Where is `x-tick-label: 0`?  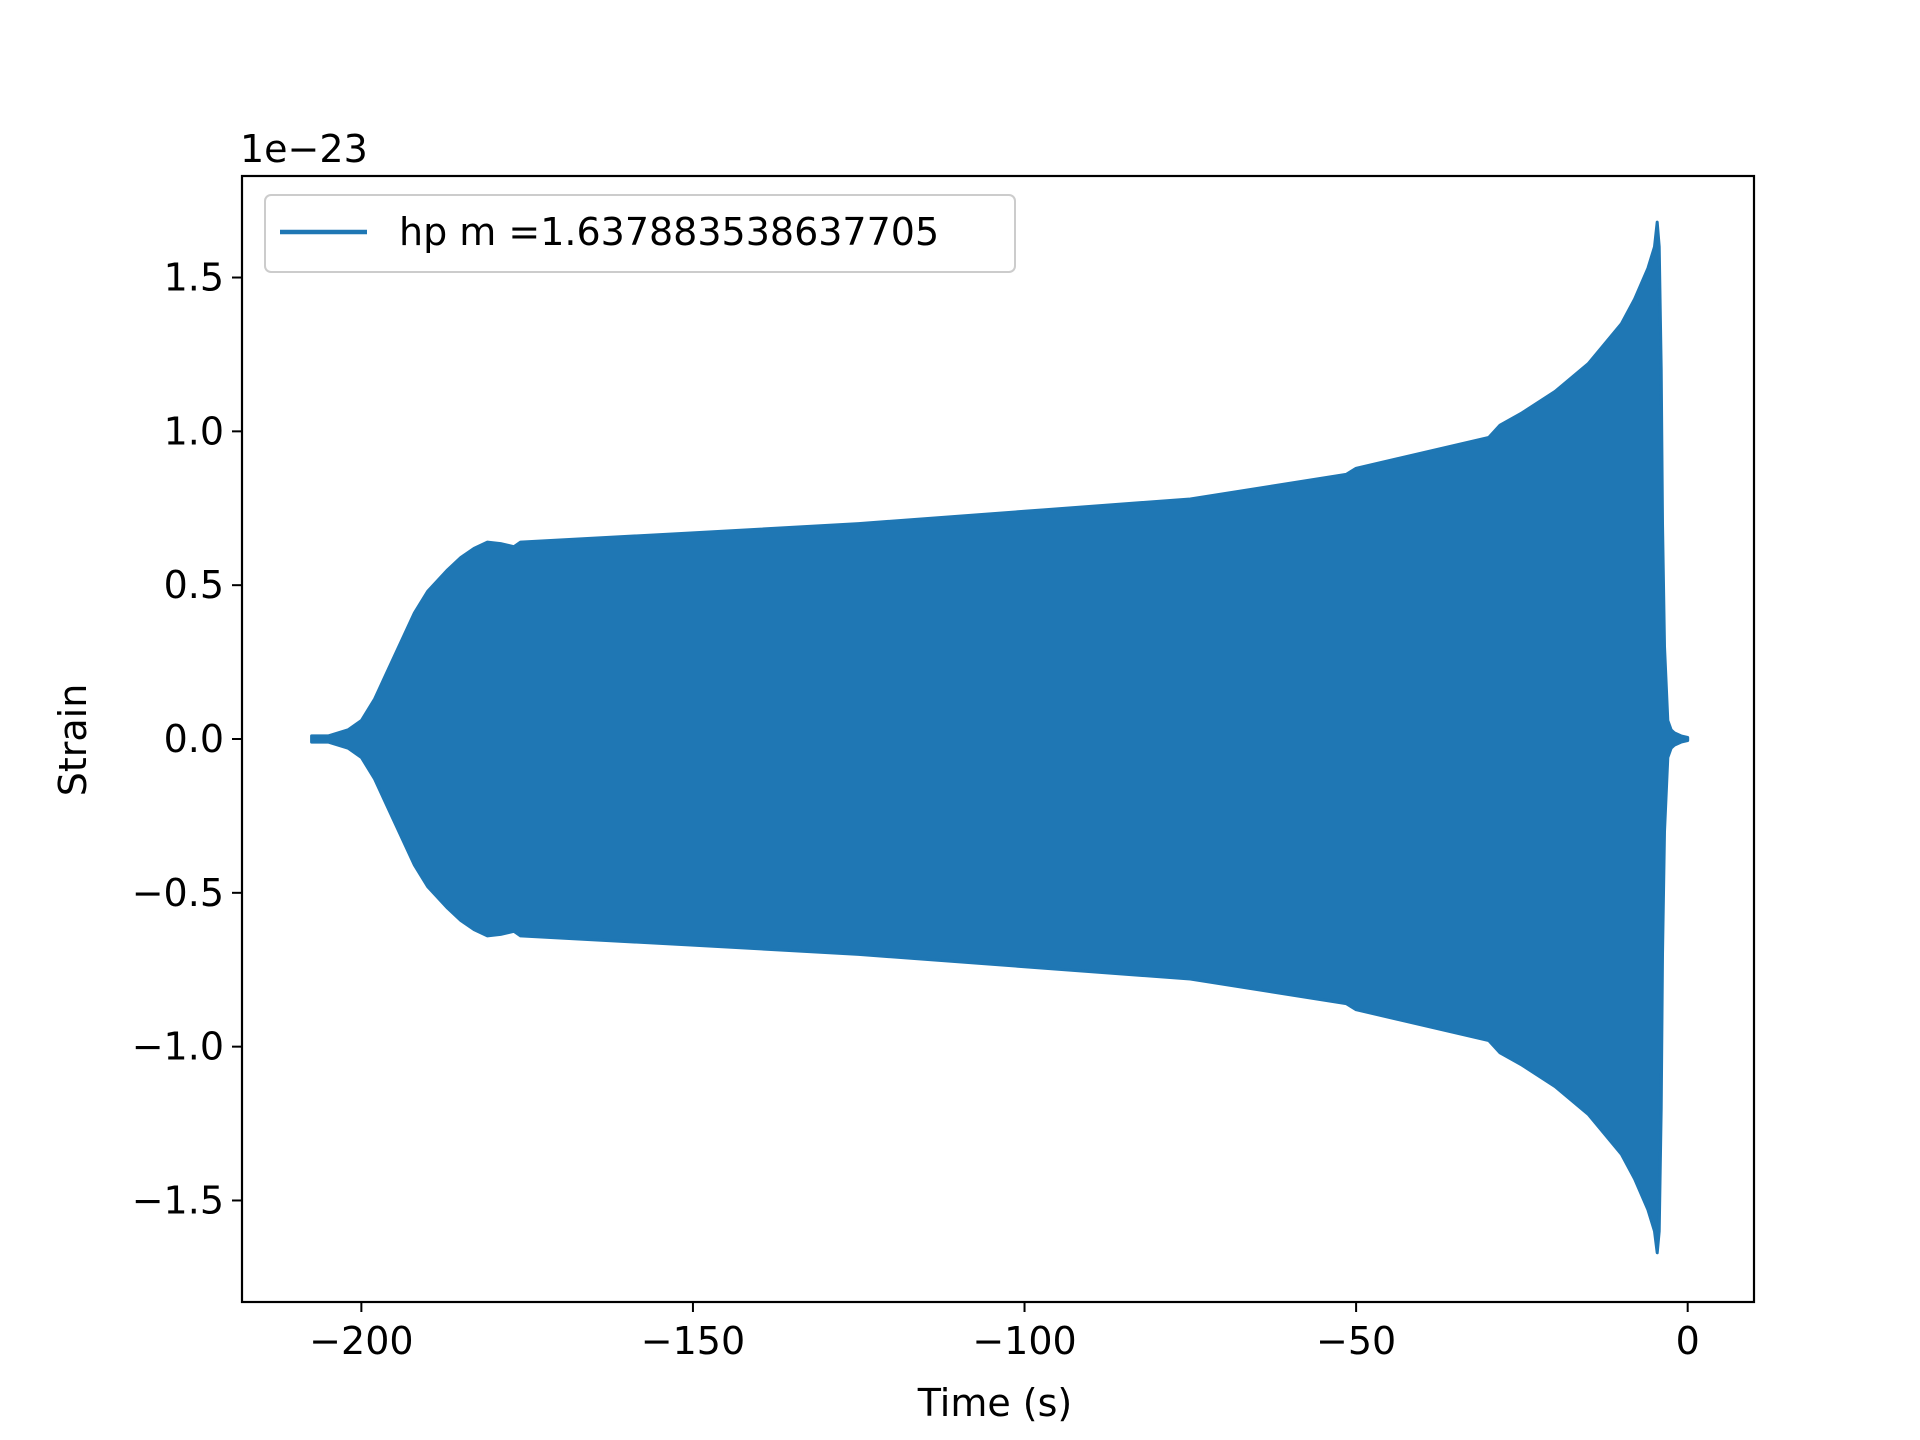 x-tick-label: 0 is located at coordinates (1688, 1341).